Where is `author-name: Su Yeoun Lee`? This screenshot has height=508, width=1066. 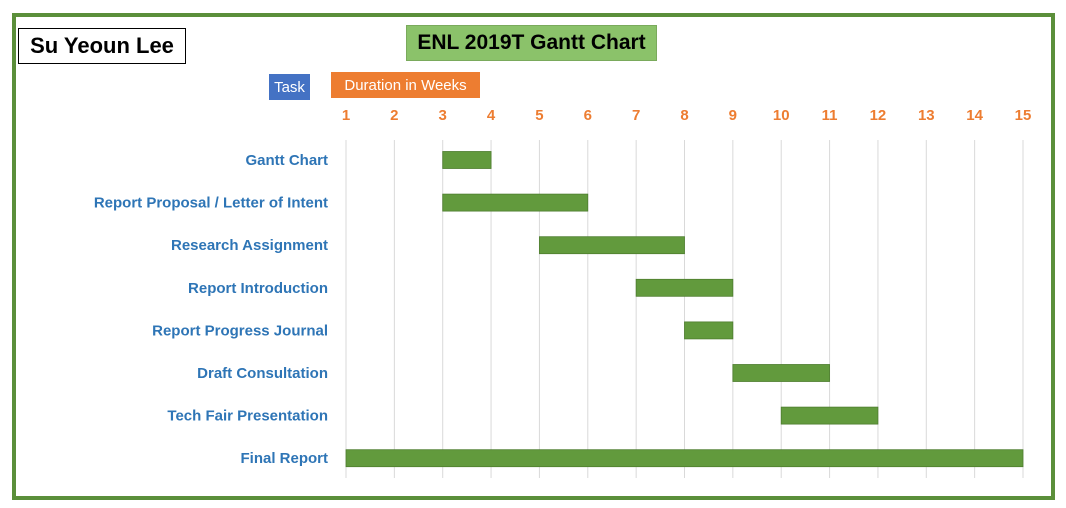 author-name: Su Yeoun Lee is located at coordinates (102, 46).